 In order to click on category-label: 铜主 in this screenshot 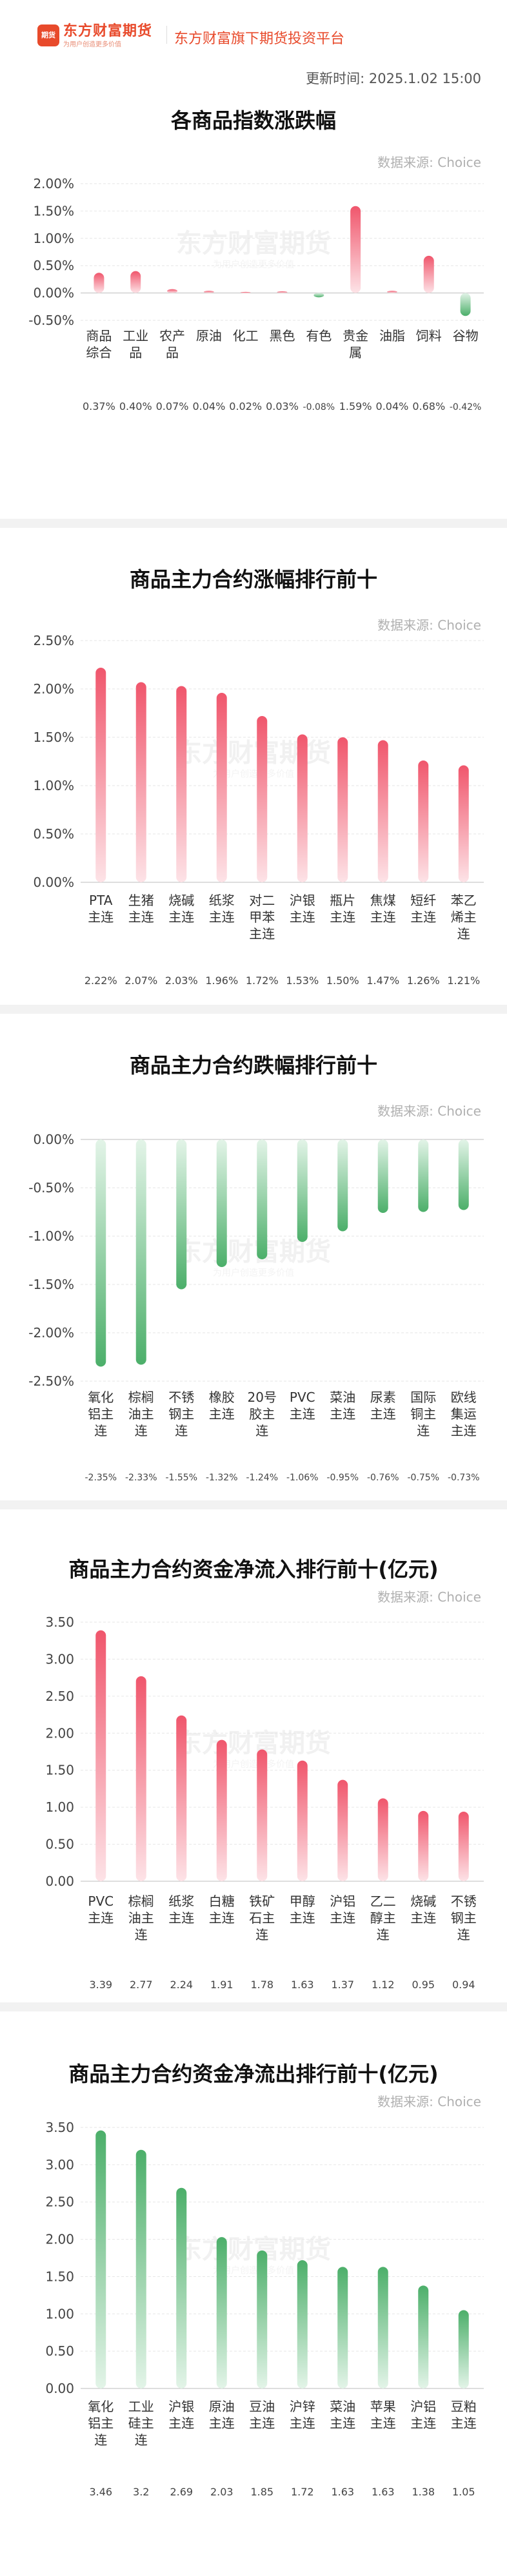, I will do `click(423, 1414)`.